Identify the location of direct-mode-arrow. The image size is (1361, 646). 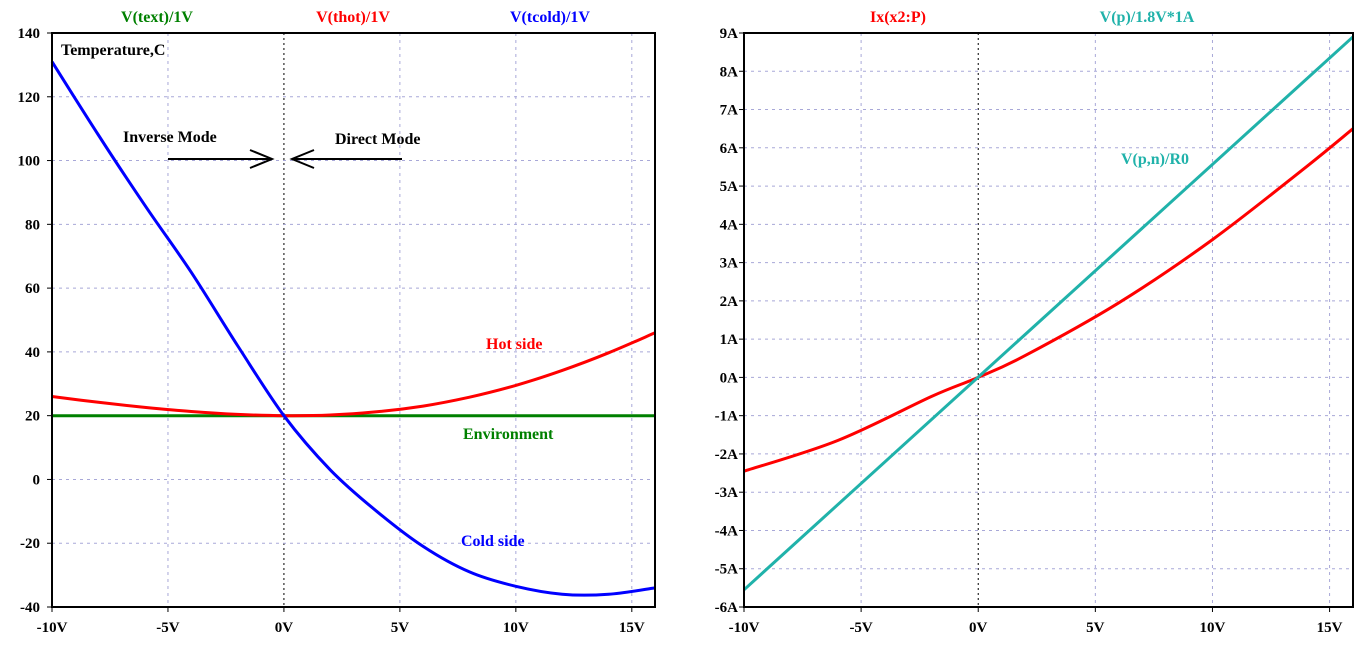
(345, 159).